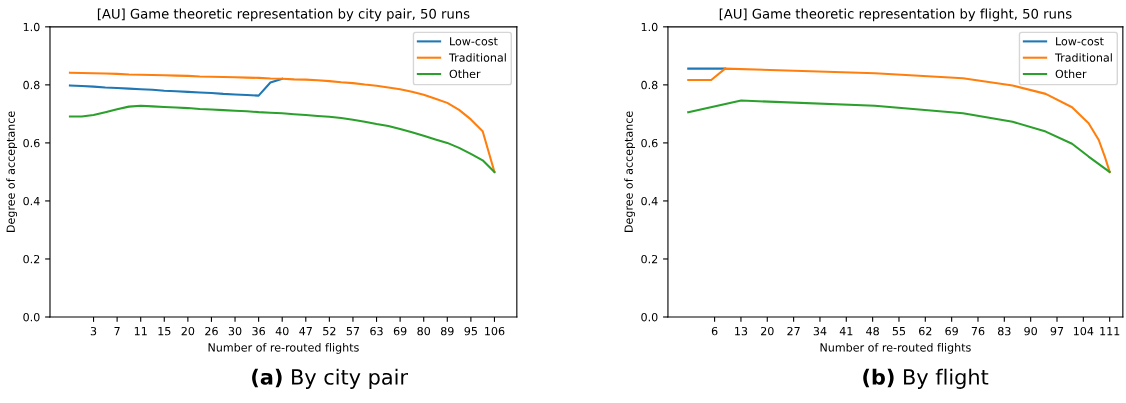  Describe the element at coordinates (1004, 331) in the screenshot. I see `x-tick-label: 83` at that location.